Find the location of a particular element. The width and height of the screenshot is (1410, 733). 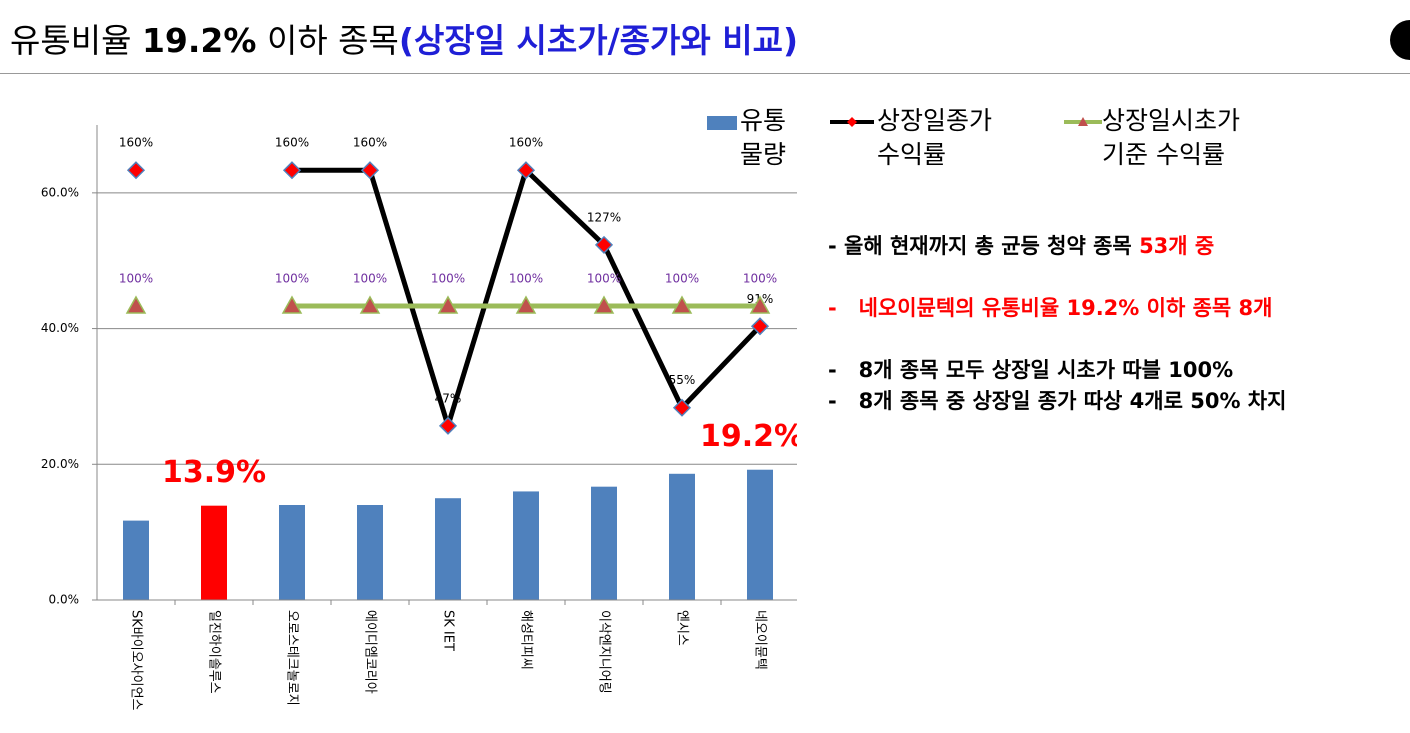

title-part: (상장일 시초가/종가와 비교) is located at coordinates (598, 40).